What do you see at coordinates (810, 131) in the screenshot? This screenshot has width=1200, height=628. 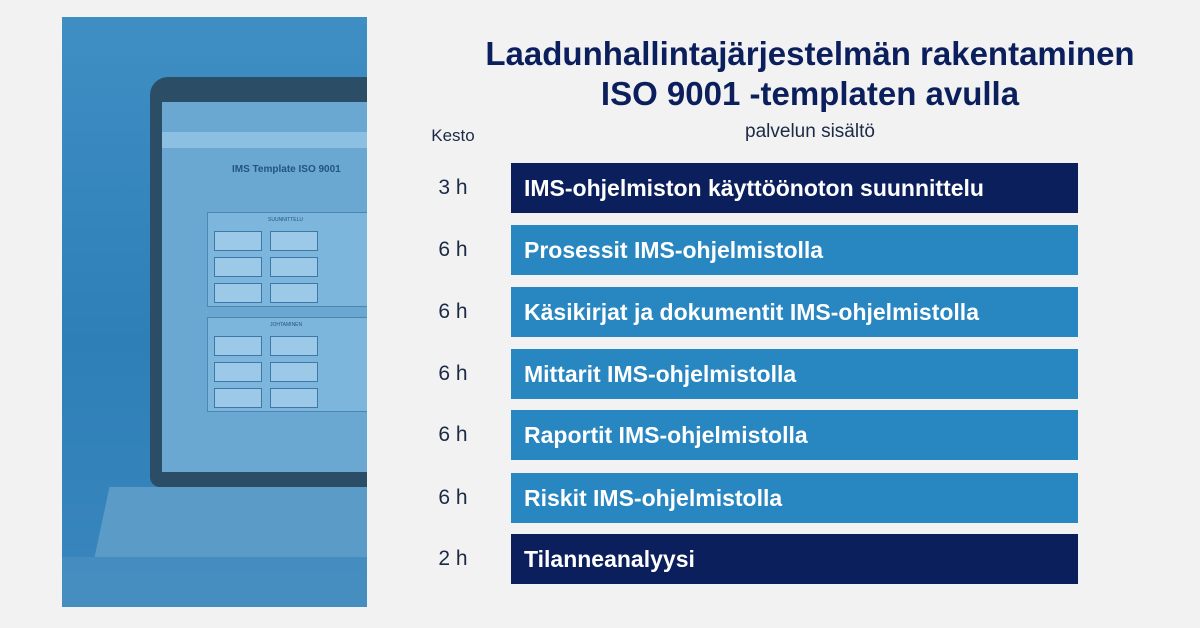 I see `page-subtitle: palvelun sisältö` at bounding box center [810, 131].